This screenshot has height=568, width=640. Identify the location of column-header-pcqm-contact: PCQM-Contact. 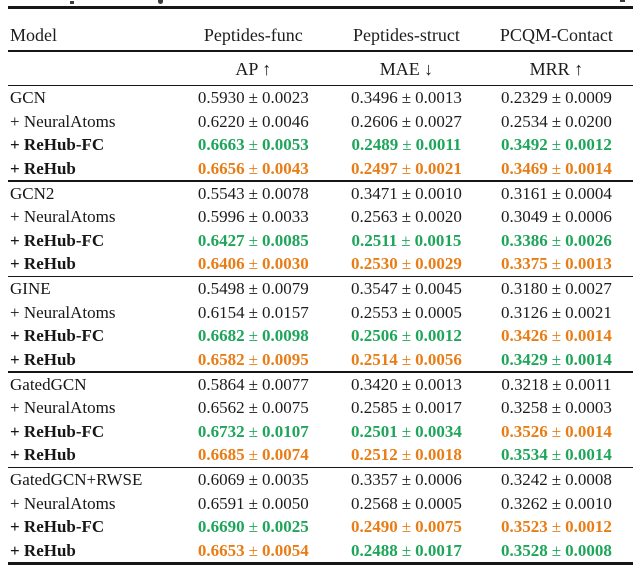
(556, 35).